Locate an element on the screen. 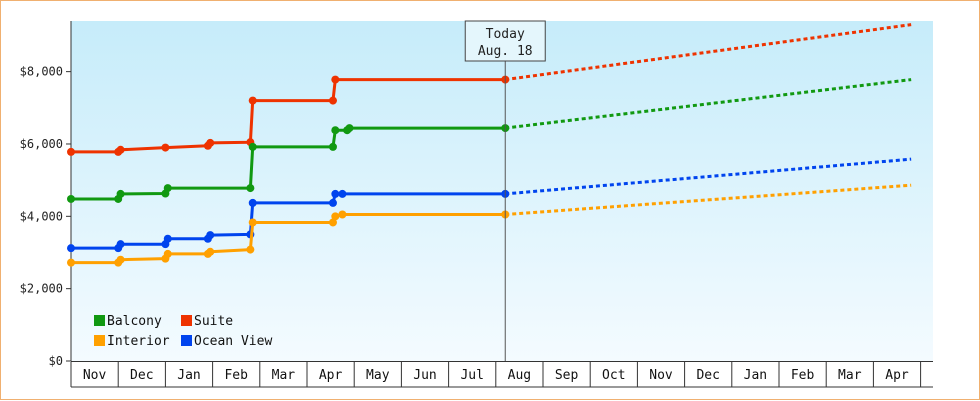 The height and width of the screenshot is (401, 980). legend-label: Suite is located at coordinates (213, 321).